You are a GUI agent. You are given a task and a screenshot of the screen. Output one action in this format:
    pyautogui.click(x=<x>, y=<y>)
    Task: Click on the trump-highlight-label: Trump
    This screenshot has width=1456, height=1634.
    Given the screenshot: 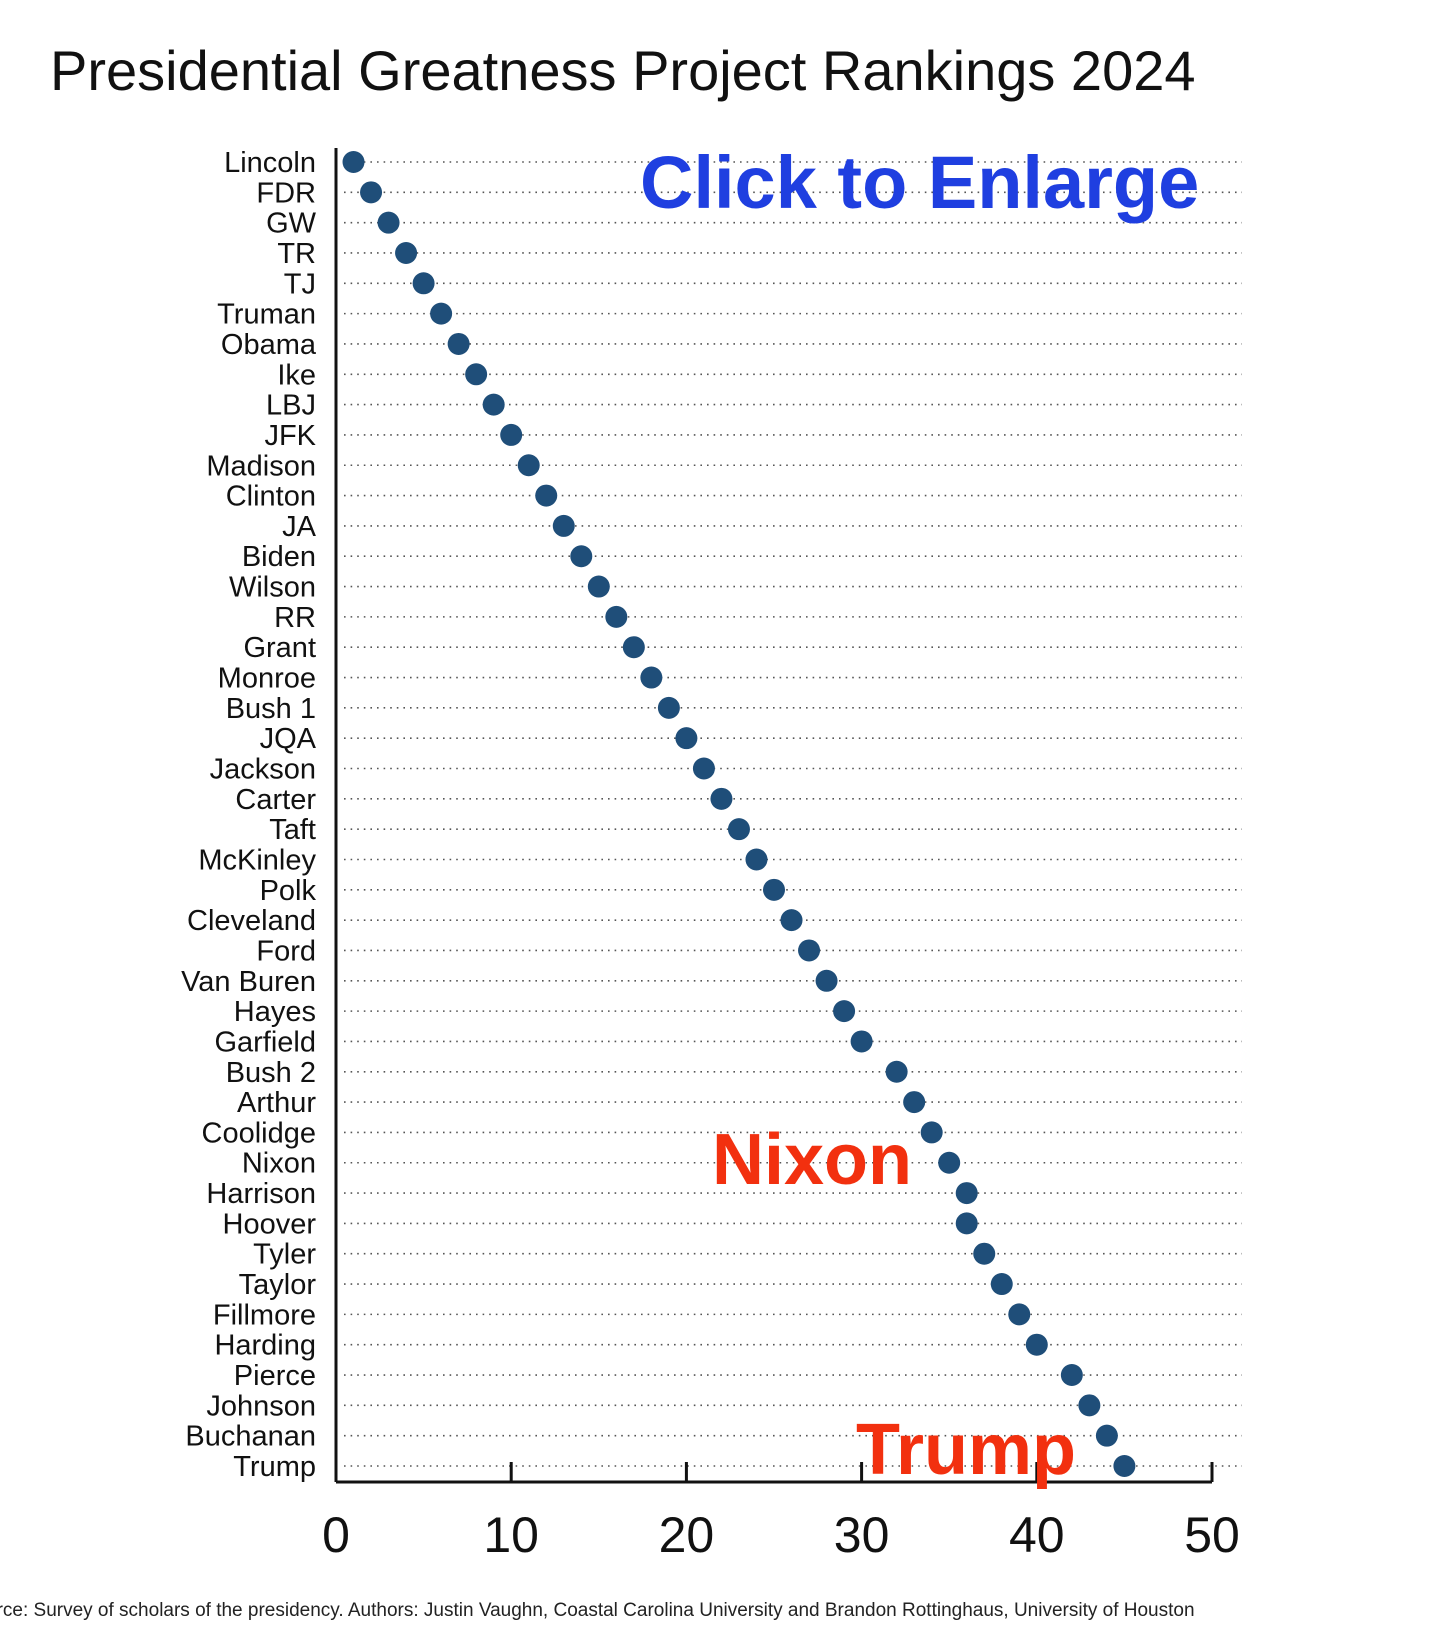 What is the action you would take?
    pyautogui.click(x=966, y=1450)
    